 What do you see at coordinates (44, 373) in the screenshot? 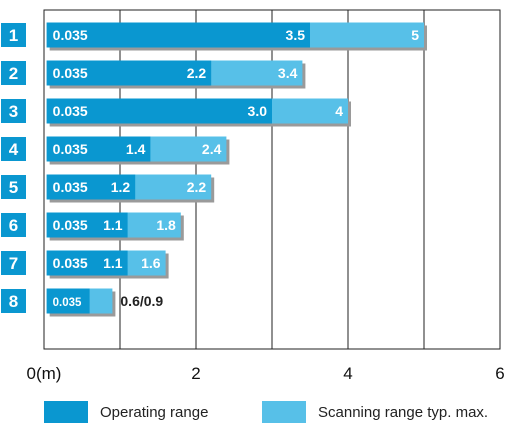
I see `x-tick-label-0: 0(m)` at bounding box center [44, 373].